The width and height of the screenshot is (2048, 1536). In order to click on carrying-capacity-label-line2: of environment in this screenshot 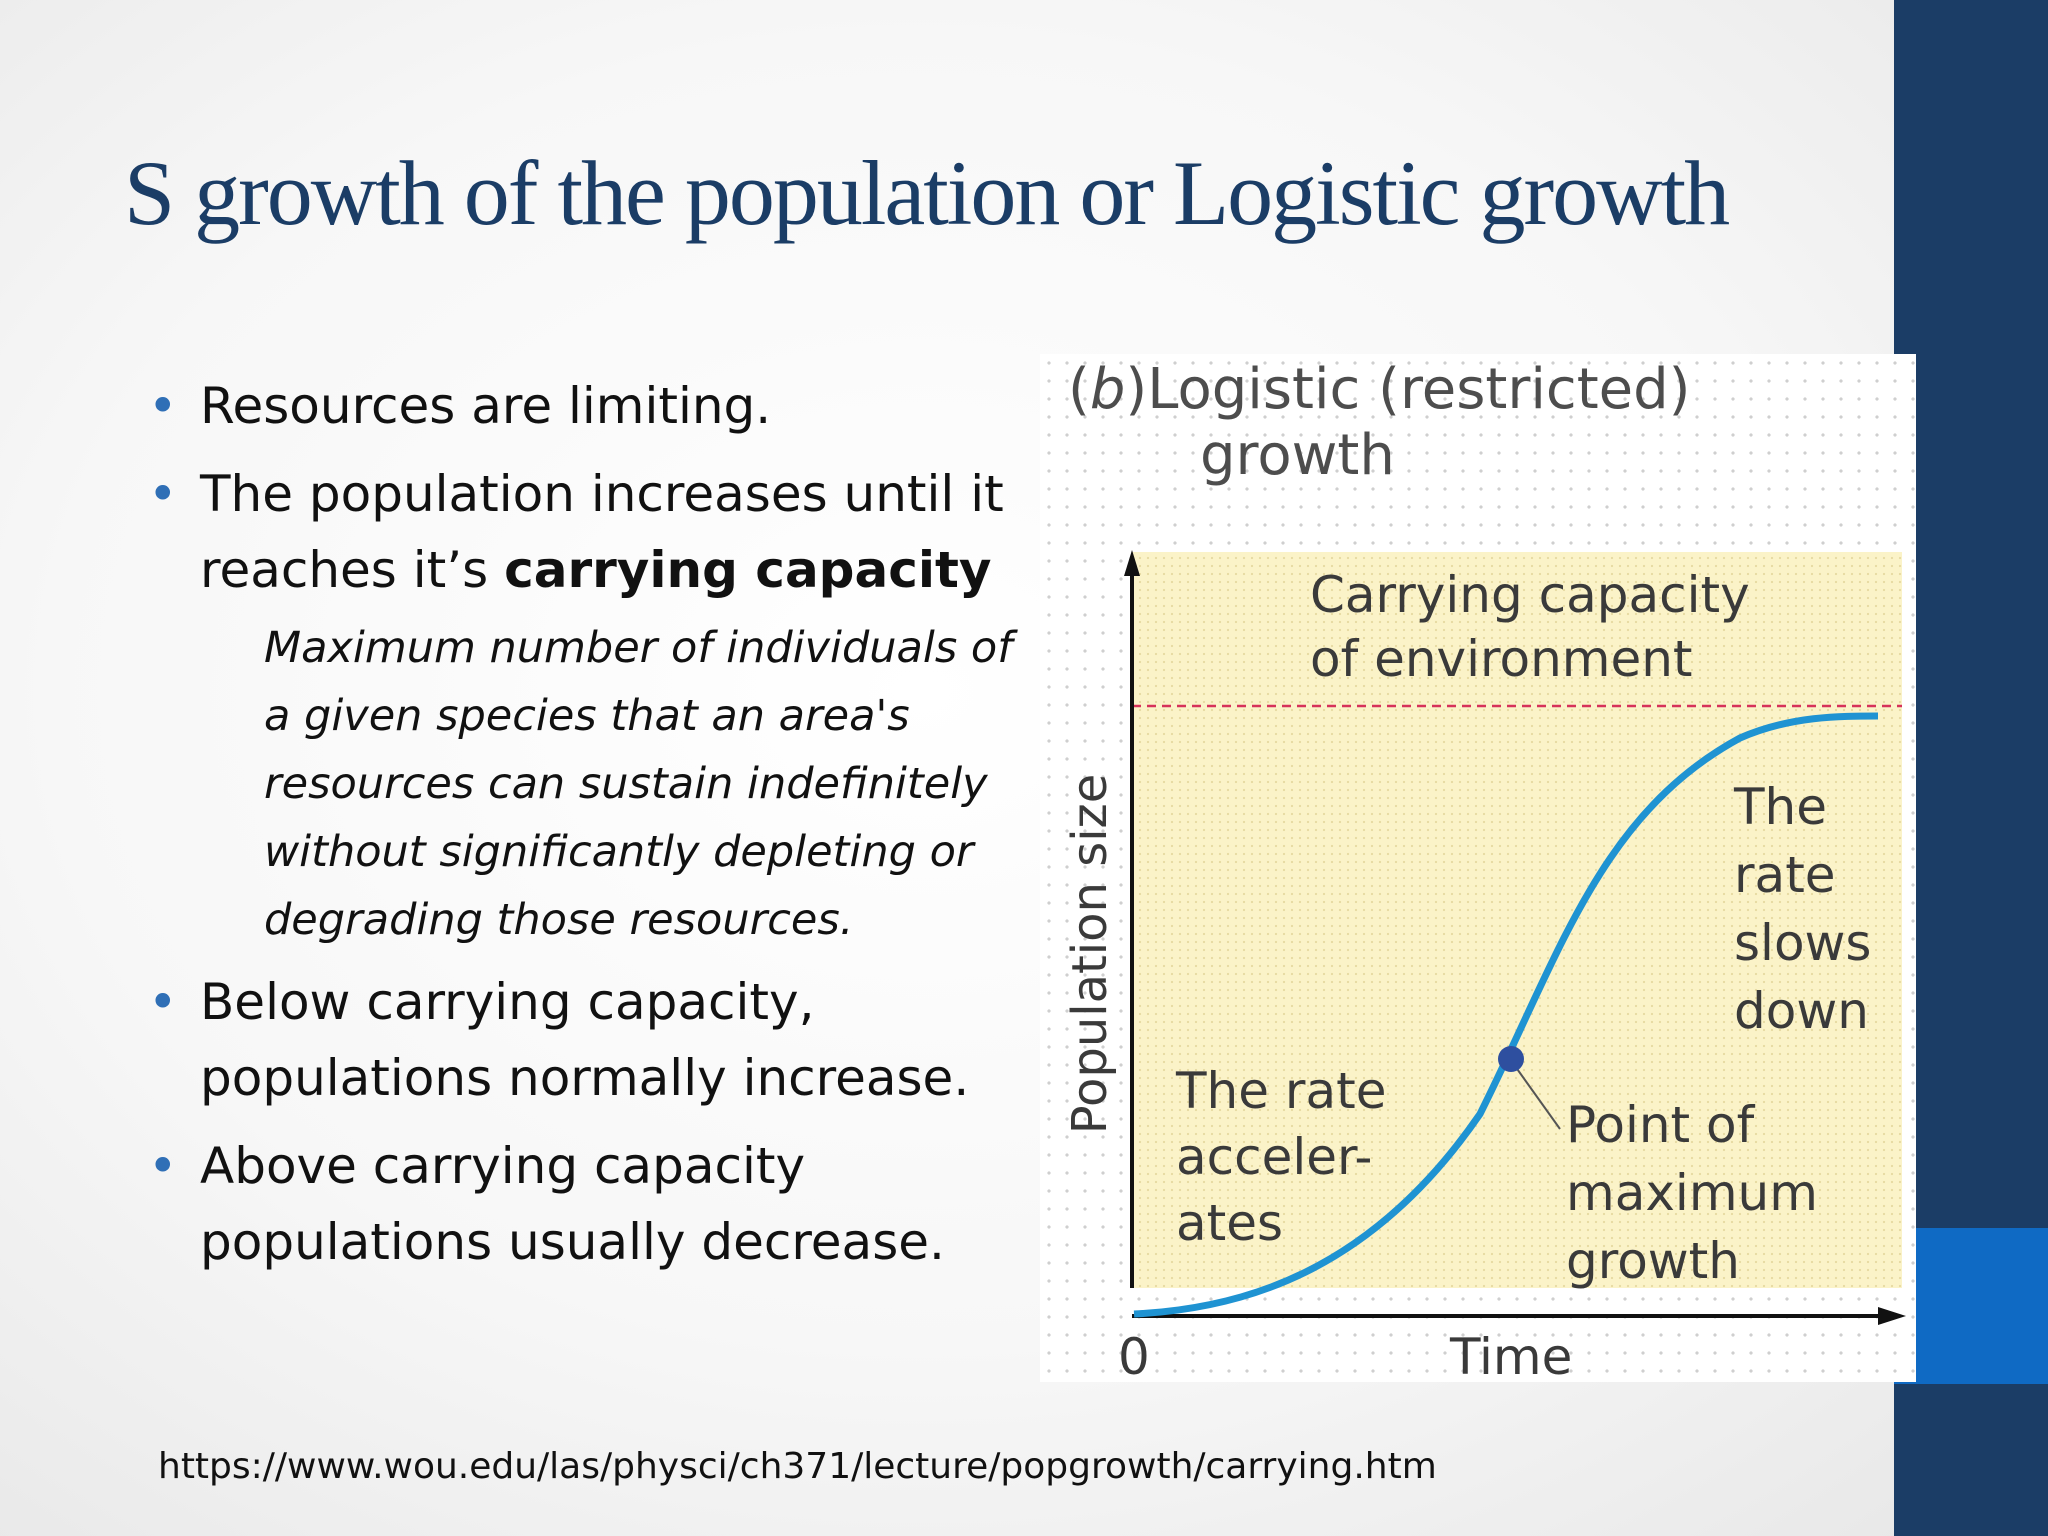, I will do `click(1501, 659)`.